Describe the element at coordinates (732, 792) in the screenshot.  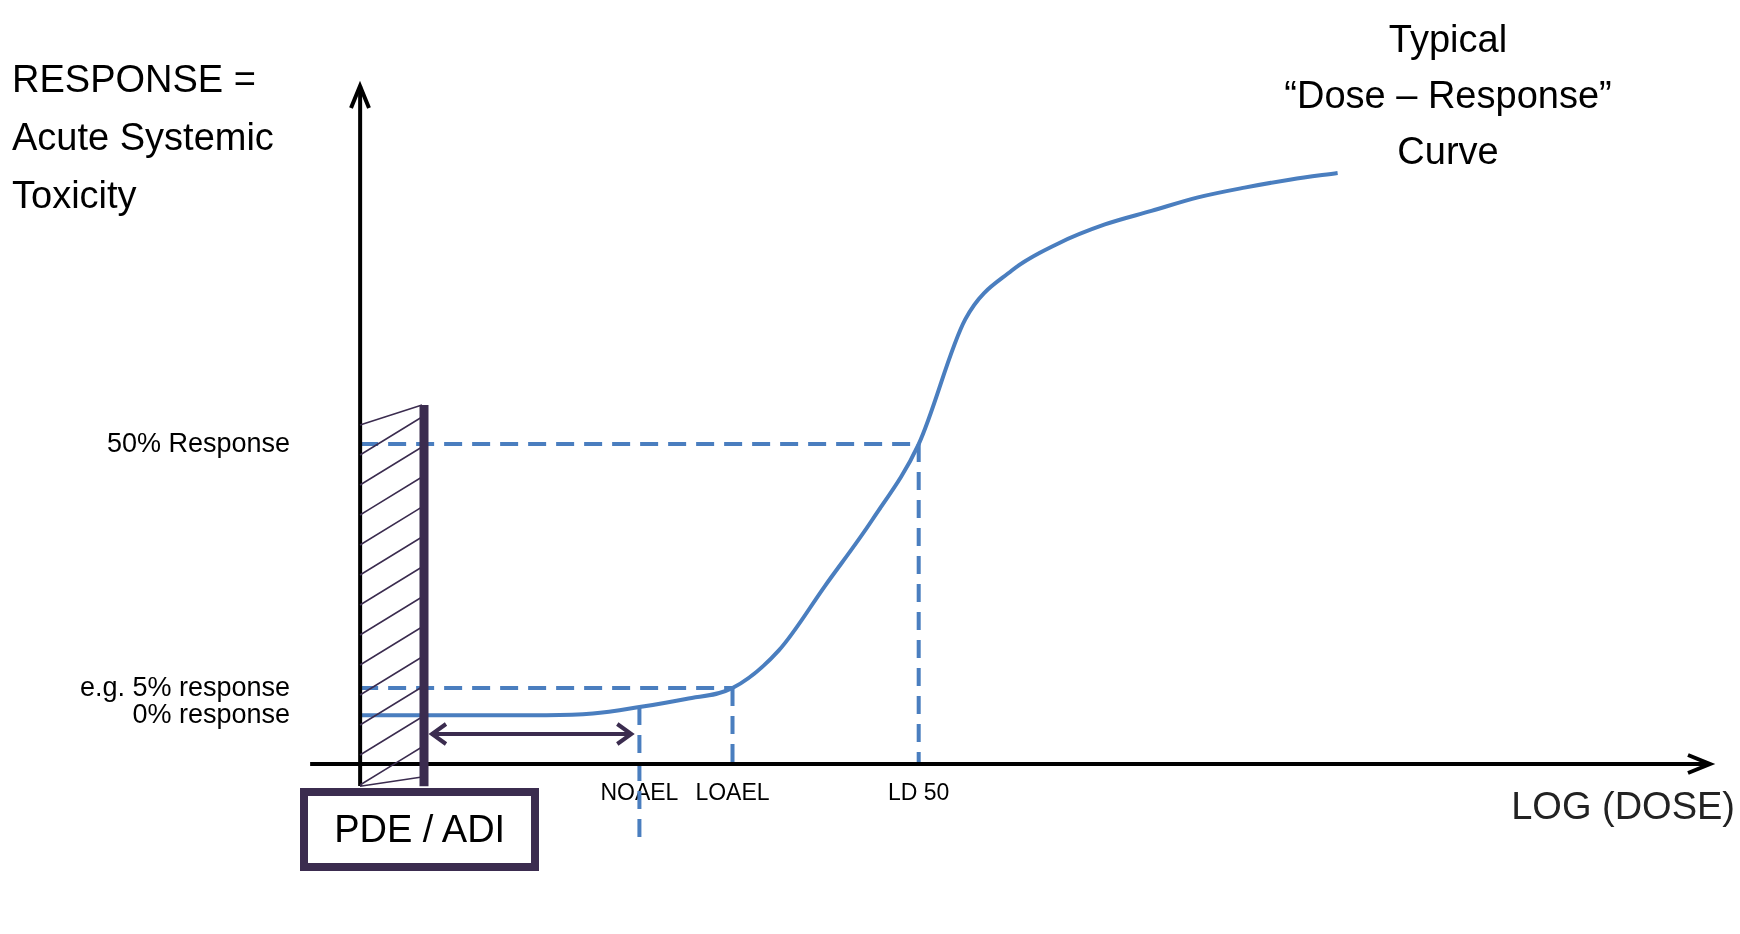
I see `x-tick-label: LOAEL` at that location.